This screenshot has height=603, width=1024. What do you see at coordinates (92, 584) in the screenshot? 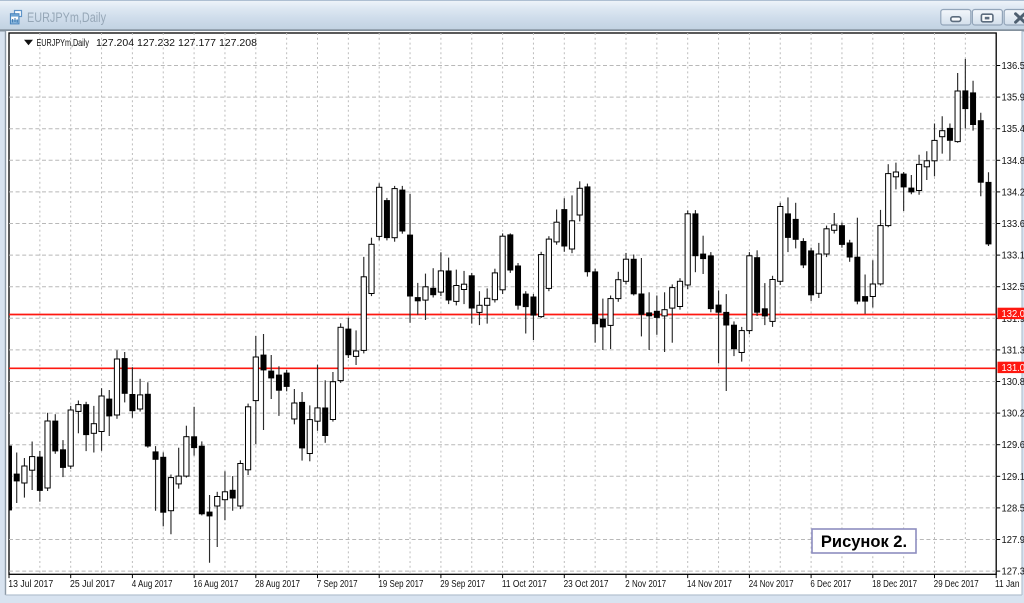
I see `svg-text: 25 Jul 2017` at bounding box center [92, 584].